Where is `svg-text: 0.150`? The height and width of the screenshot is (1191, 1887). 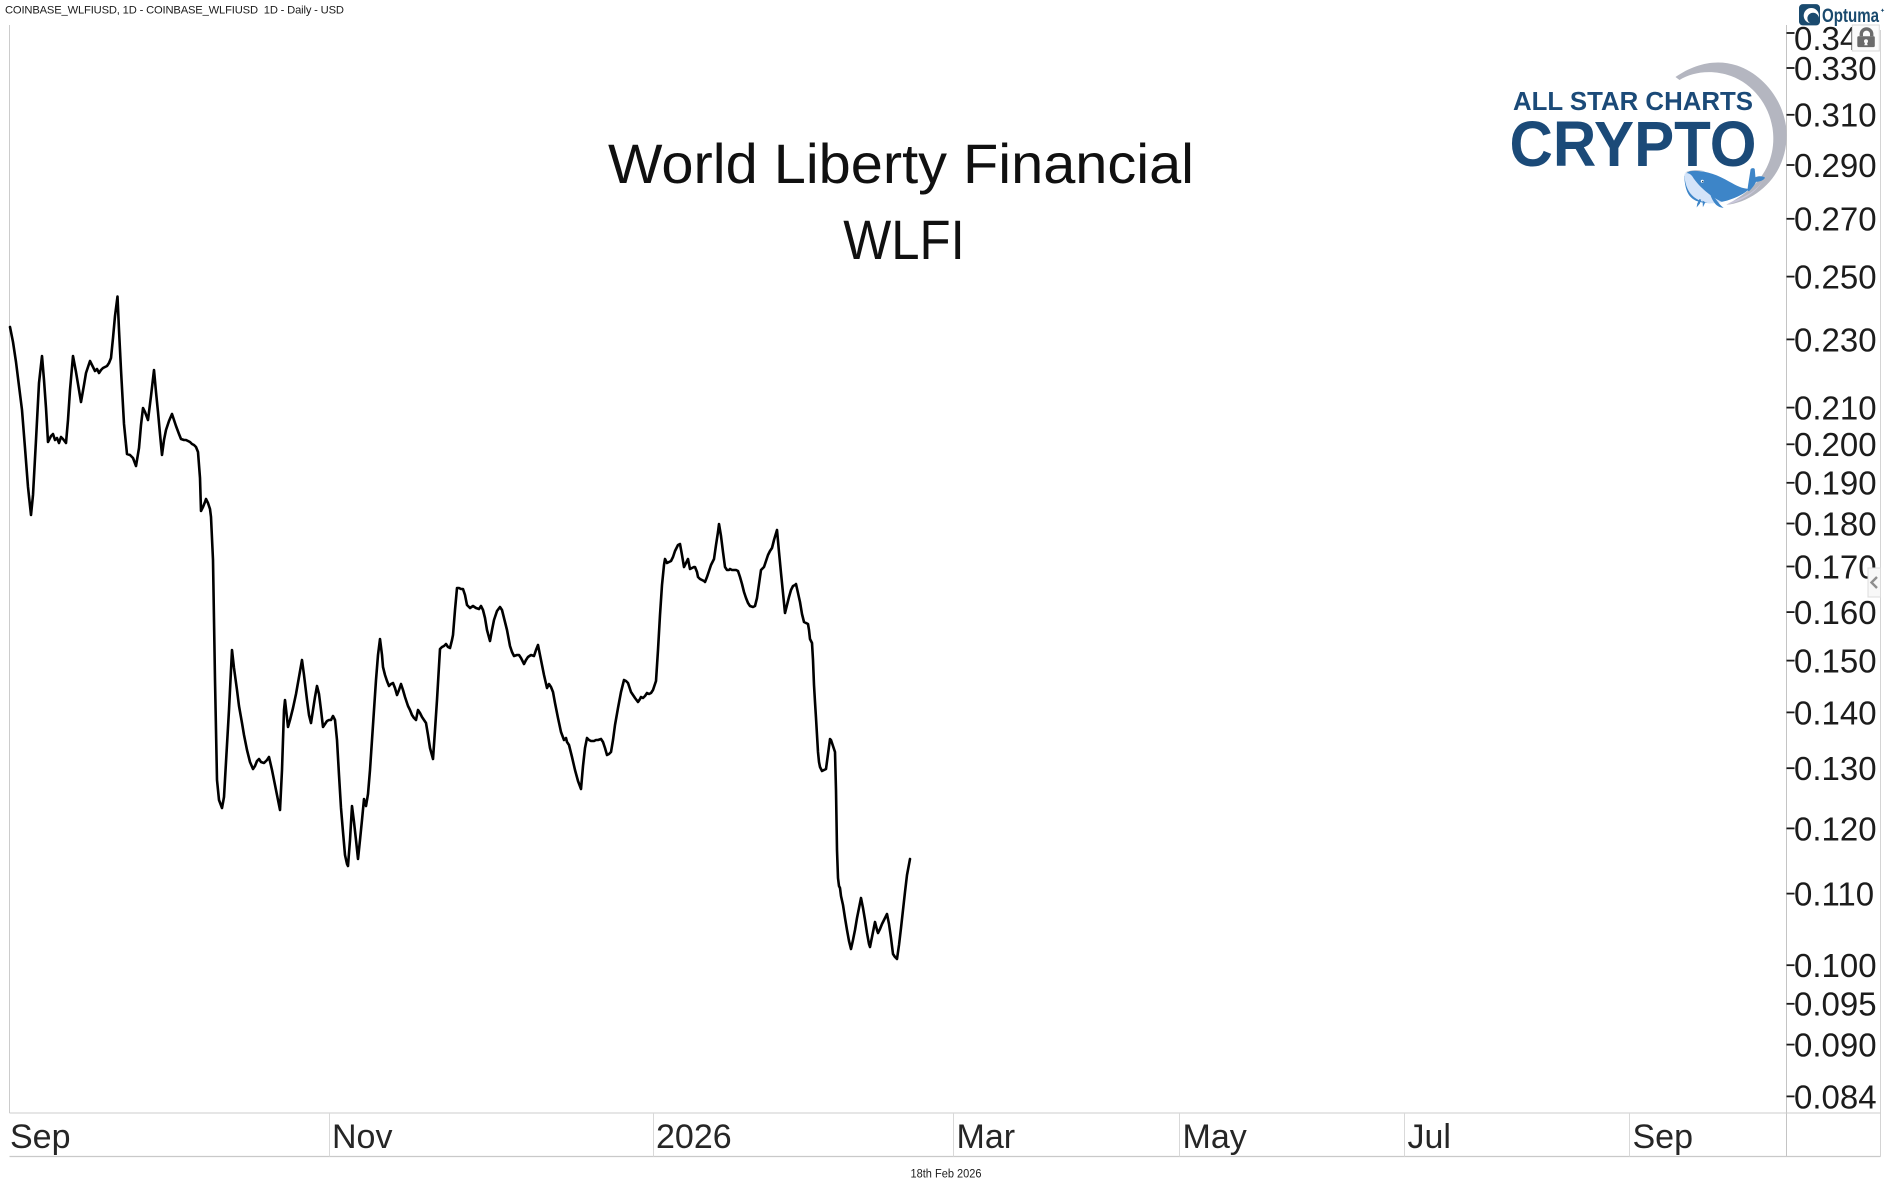
svg-text: 0.150 is located at coordinates (1835, 661).